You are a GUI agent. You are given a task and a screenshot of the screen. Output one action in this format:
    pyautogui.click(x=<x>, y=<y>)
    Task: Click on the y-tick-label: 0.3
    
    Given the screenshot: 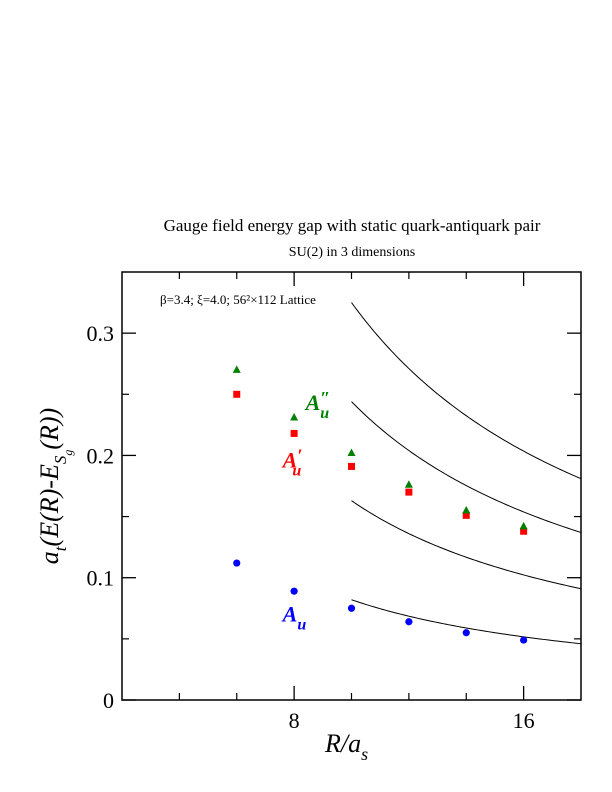 What is the action you would take?
    pyautogui.click(x=101, y=333)
    